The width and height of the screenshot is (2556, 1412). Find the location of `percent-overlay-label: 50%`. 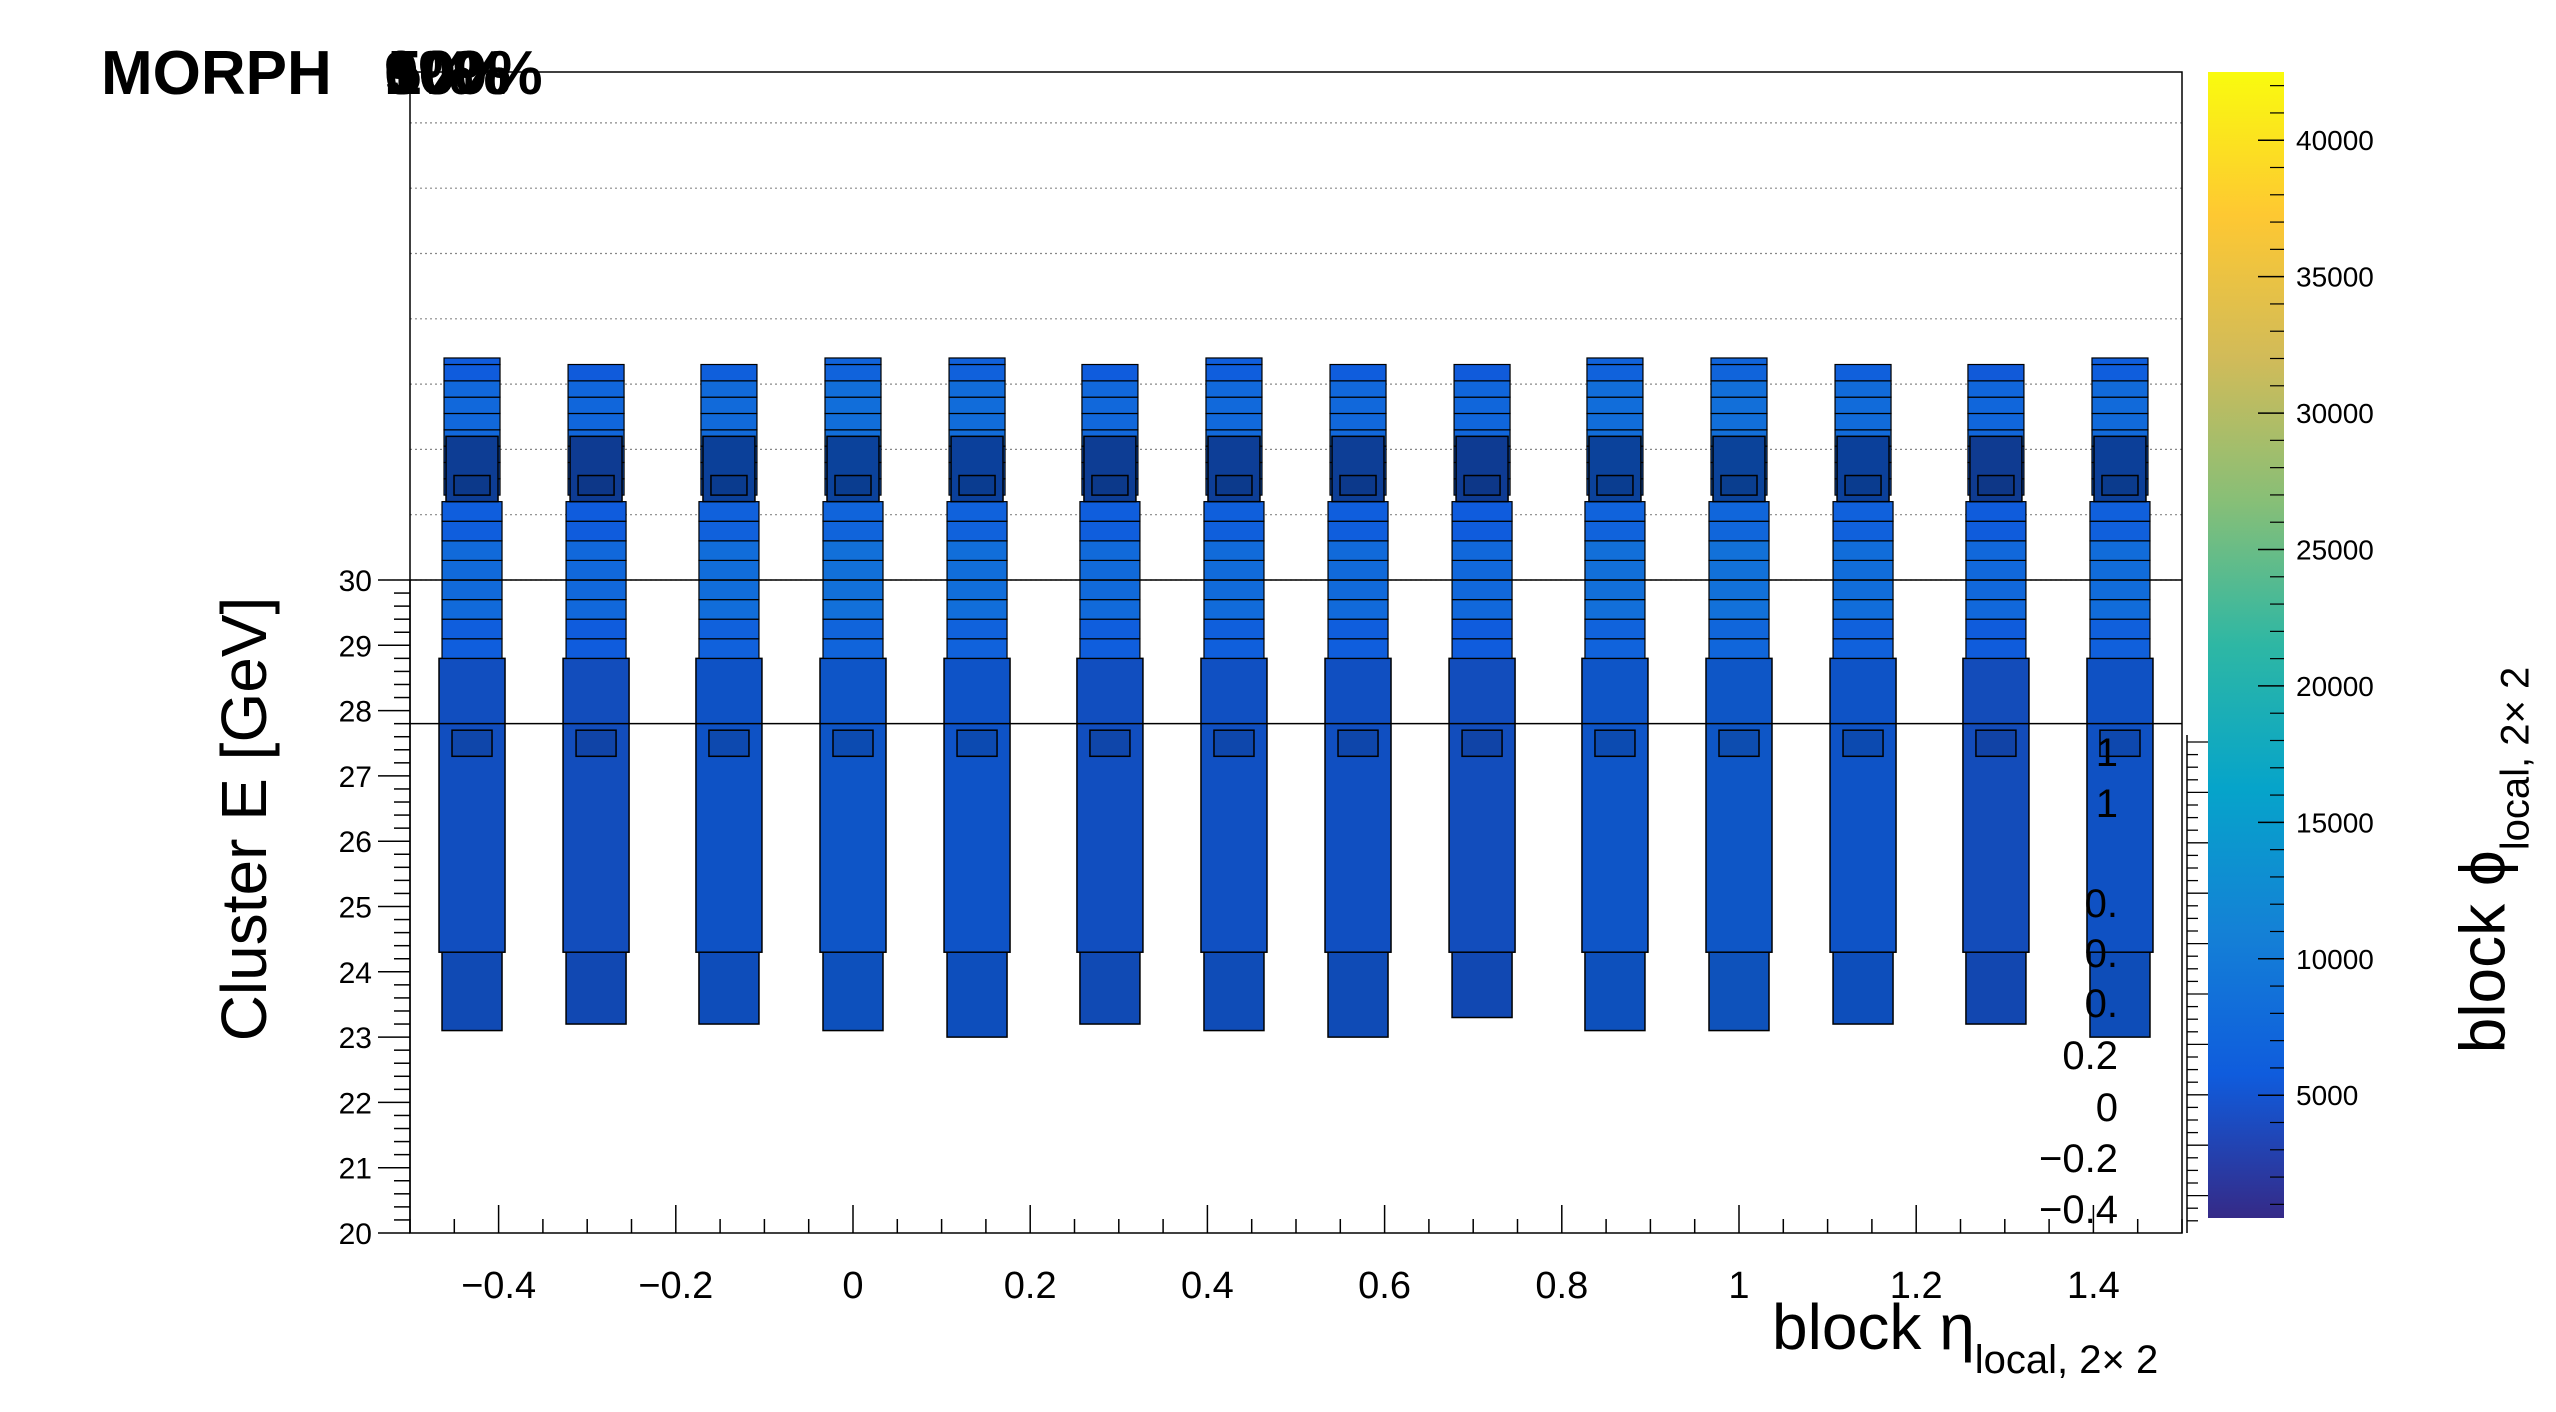

percent-overlay-label: 50% is located at coordinates (449, 73).